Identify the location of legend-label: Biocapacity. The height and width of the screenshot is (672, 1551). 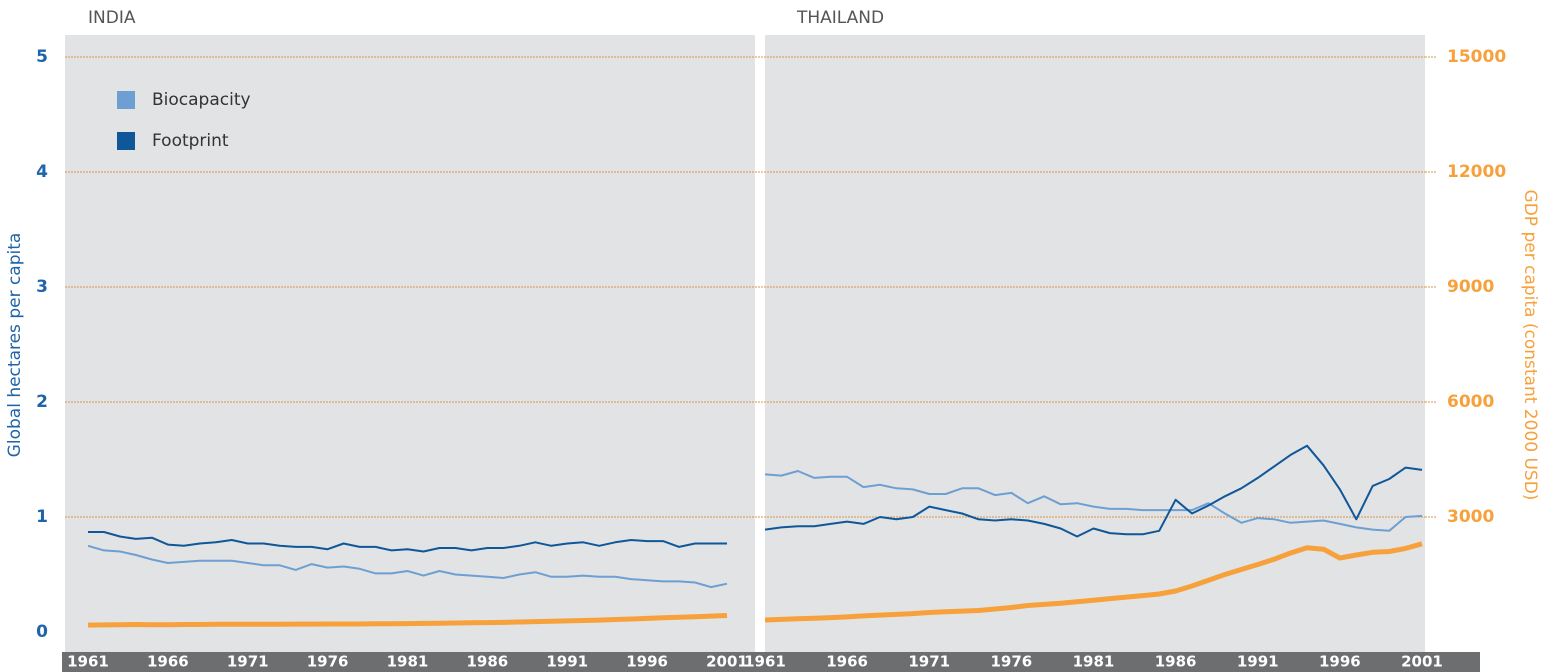
(201, 100).